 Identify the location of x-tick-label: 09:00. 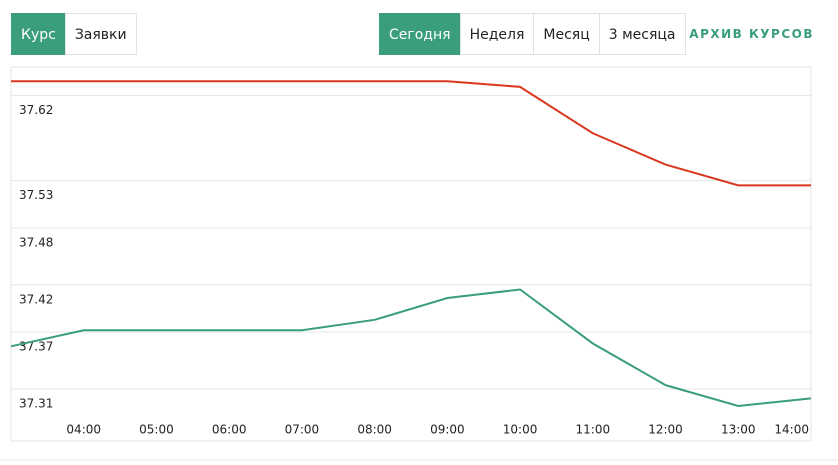
(447, 430).